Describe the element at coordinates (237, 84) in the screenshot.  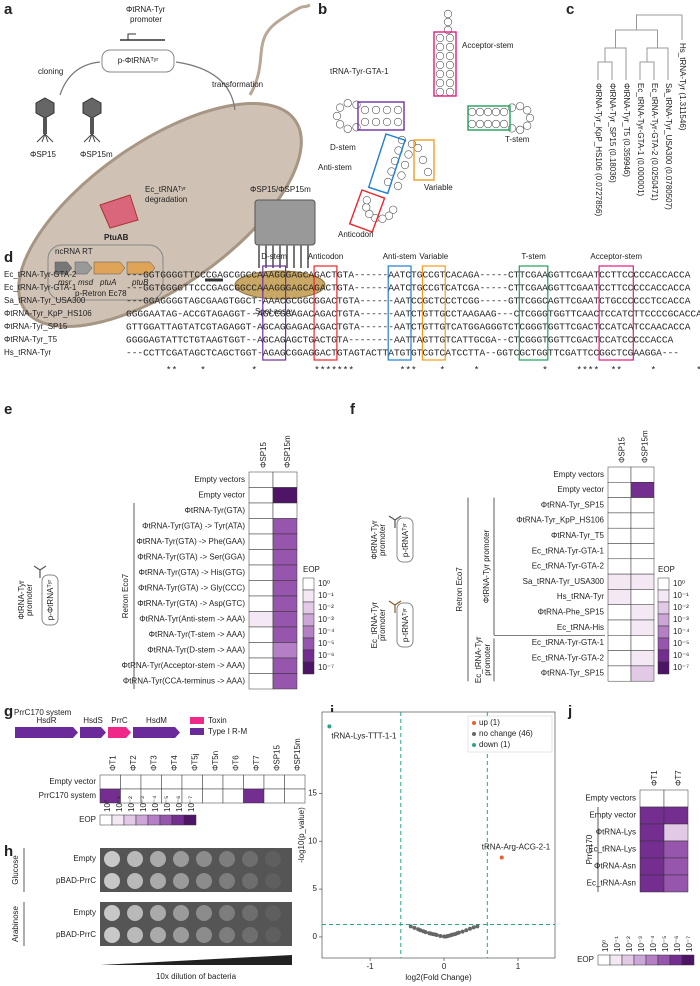
I see `caption: transformation` at that location.